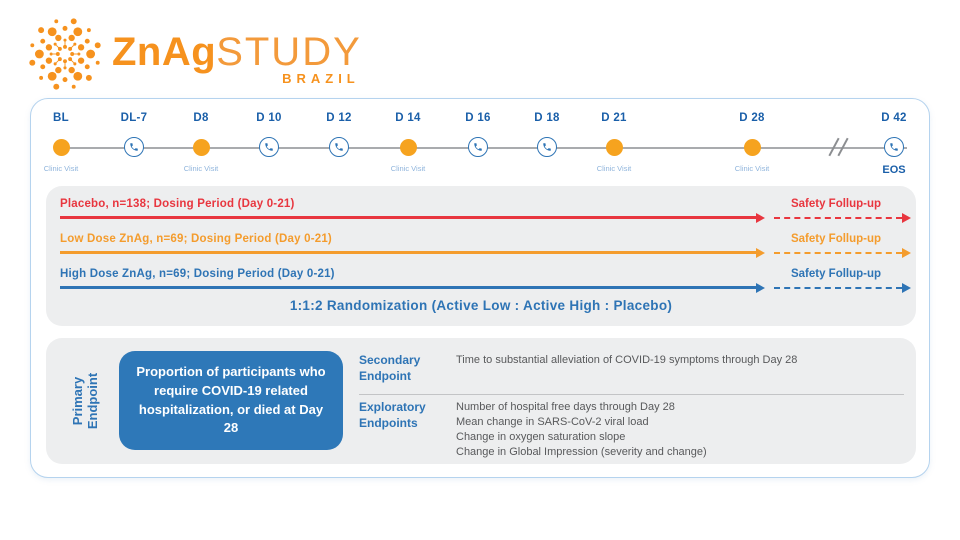 Image resolution: width=960 pixels, height=540 pixels. I want to click on logo-wordmark: ZnAg STUDY BRAZIL, so click(237, 58).